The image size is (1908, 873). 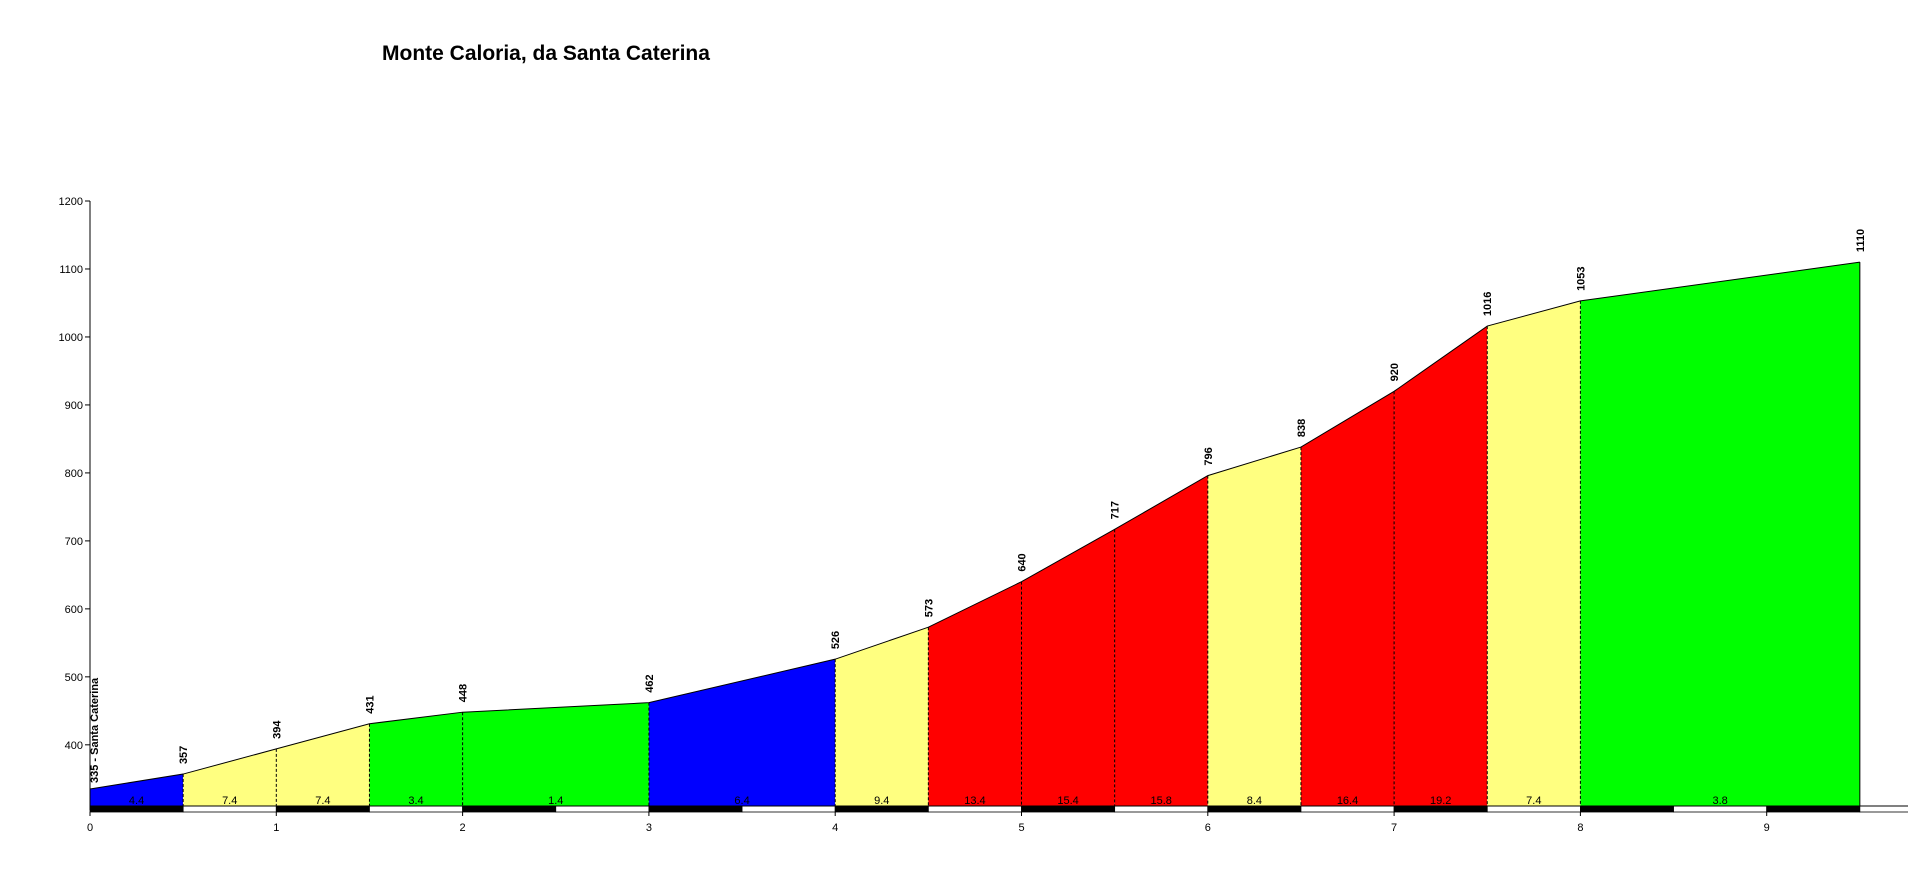 I want to click on altitude-label: 1110, so click(x=1861, y=240).